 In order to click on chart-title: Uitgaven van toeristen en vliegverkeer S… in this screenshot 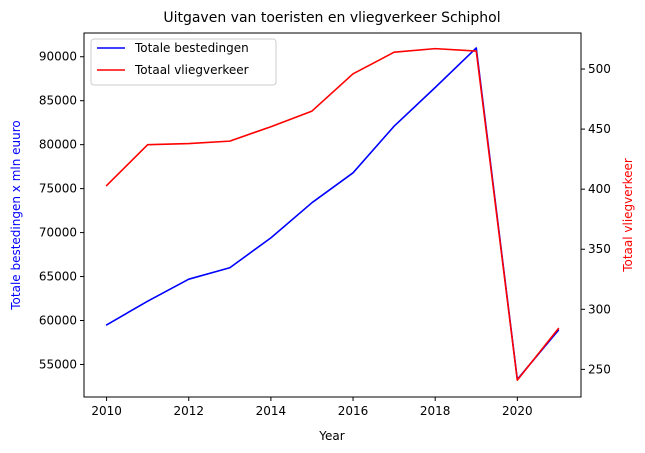, I will do `click(331, 18)`.